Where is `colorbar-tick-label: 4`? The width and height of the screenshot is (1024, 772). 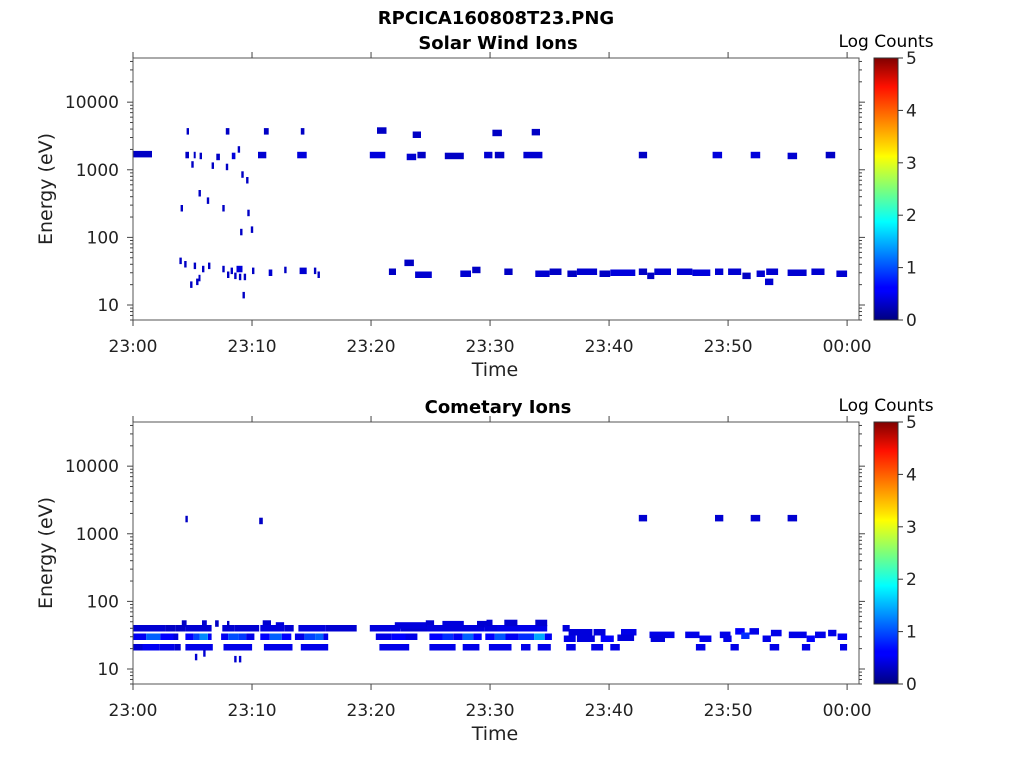
colorbar-tick-label: 4 is located at coordinates (911, 111).